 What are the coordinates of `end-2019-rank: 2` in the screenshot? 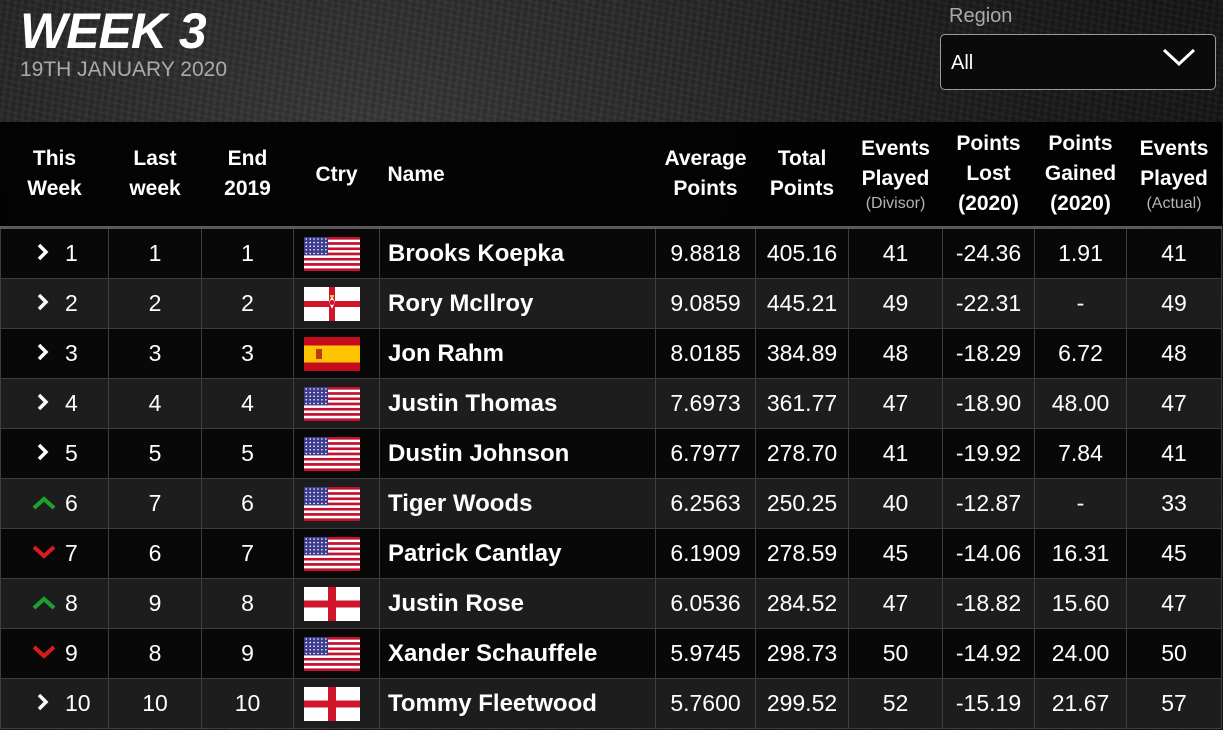 It's located at (247, 303).